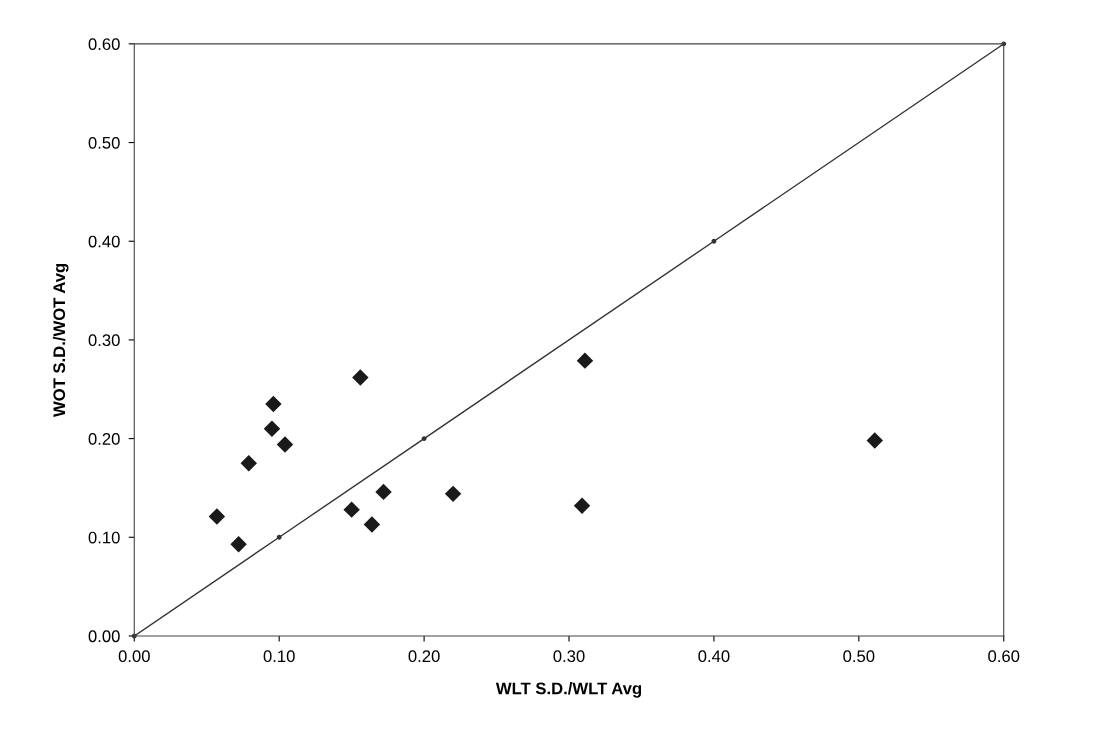 The image size is (1119, 731). Describe the element at coordinates (104, 44) in the screenshot. I see `y-tick-label: 0.60` at that location.